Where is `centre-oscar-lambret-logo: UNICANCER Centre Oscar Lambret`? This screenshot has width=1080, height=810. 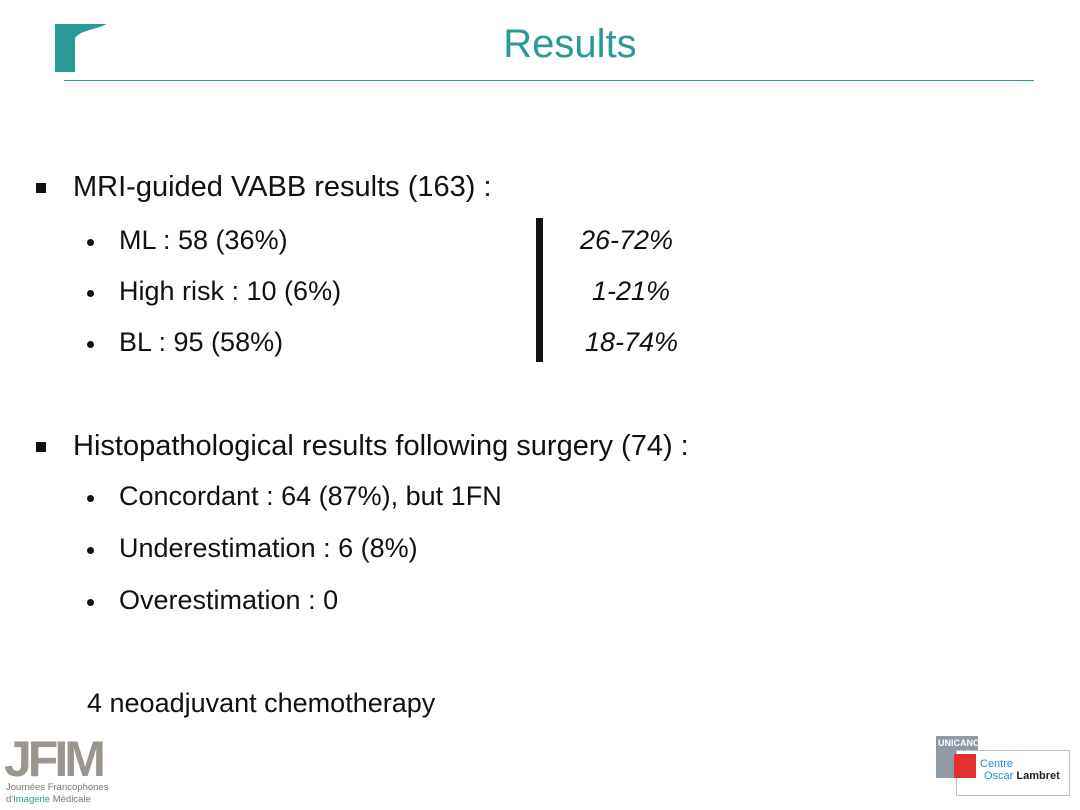 centre-oscar-lambret-logo: UNICANCER Centre Oscar Lambret is located at coordinates (1003, 767).